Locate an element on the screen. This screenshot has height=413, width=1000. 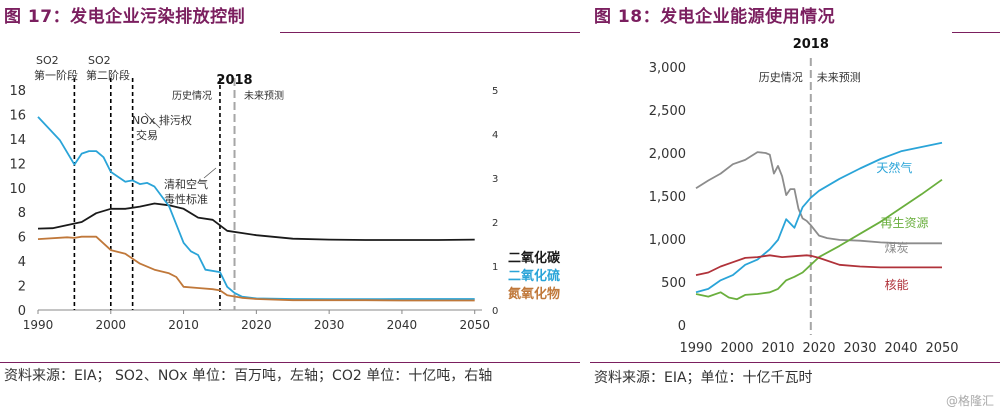
left-y-tick-label: 18 is located at coordinates (17, 91).